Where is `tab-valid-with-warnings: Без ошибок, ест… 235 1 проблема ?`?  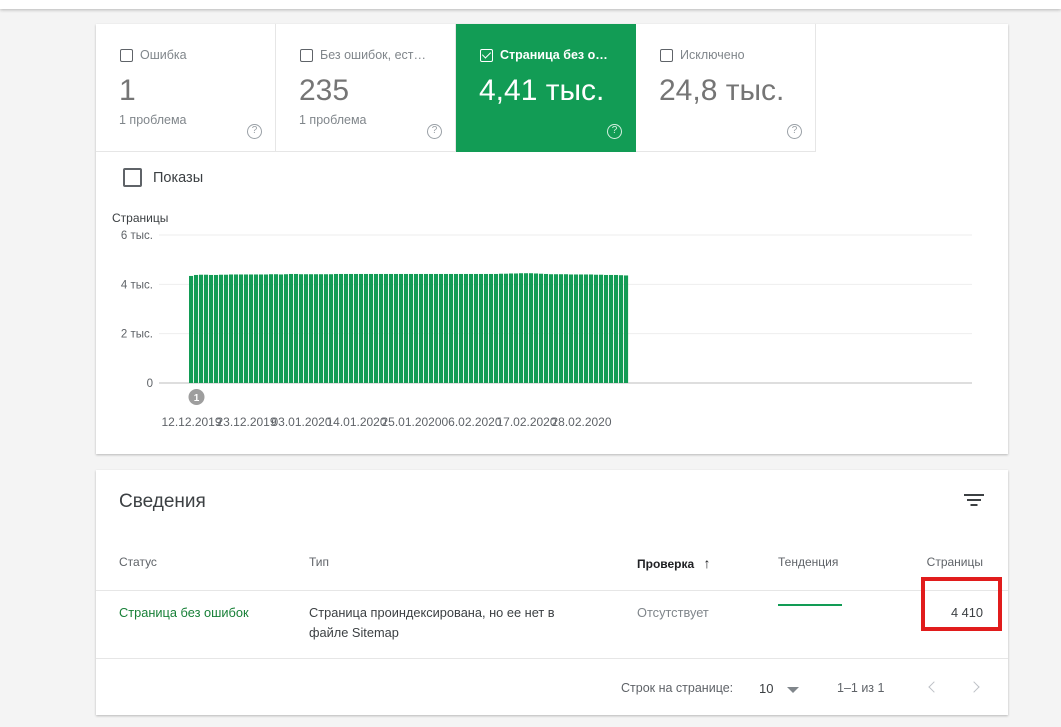
tab-valid-with-warnings: Без ошибок, ест… 235 1 проблема ? is located at coordinates (366, 88).